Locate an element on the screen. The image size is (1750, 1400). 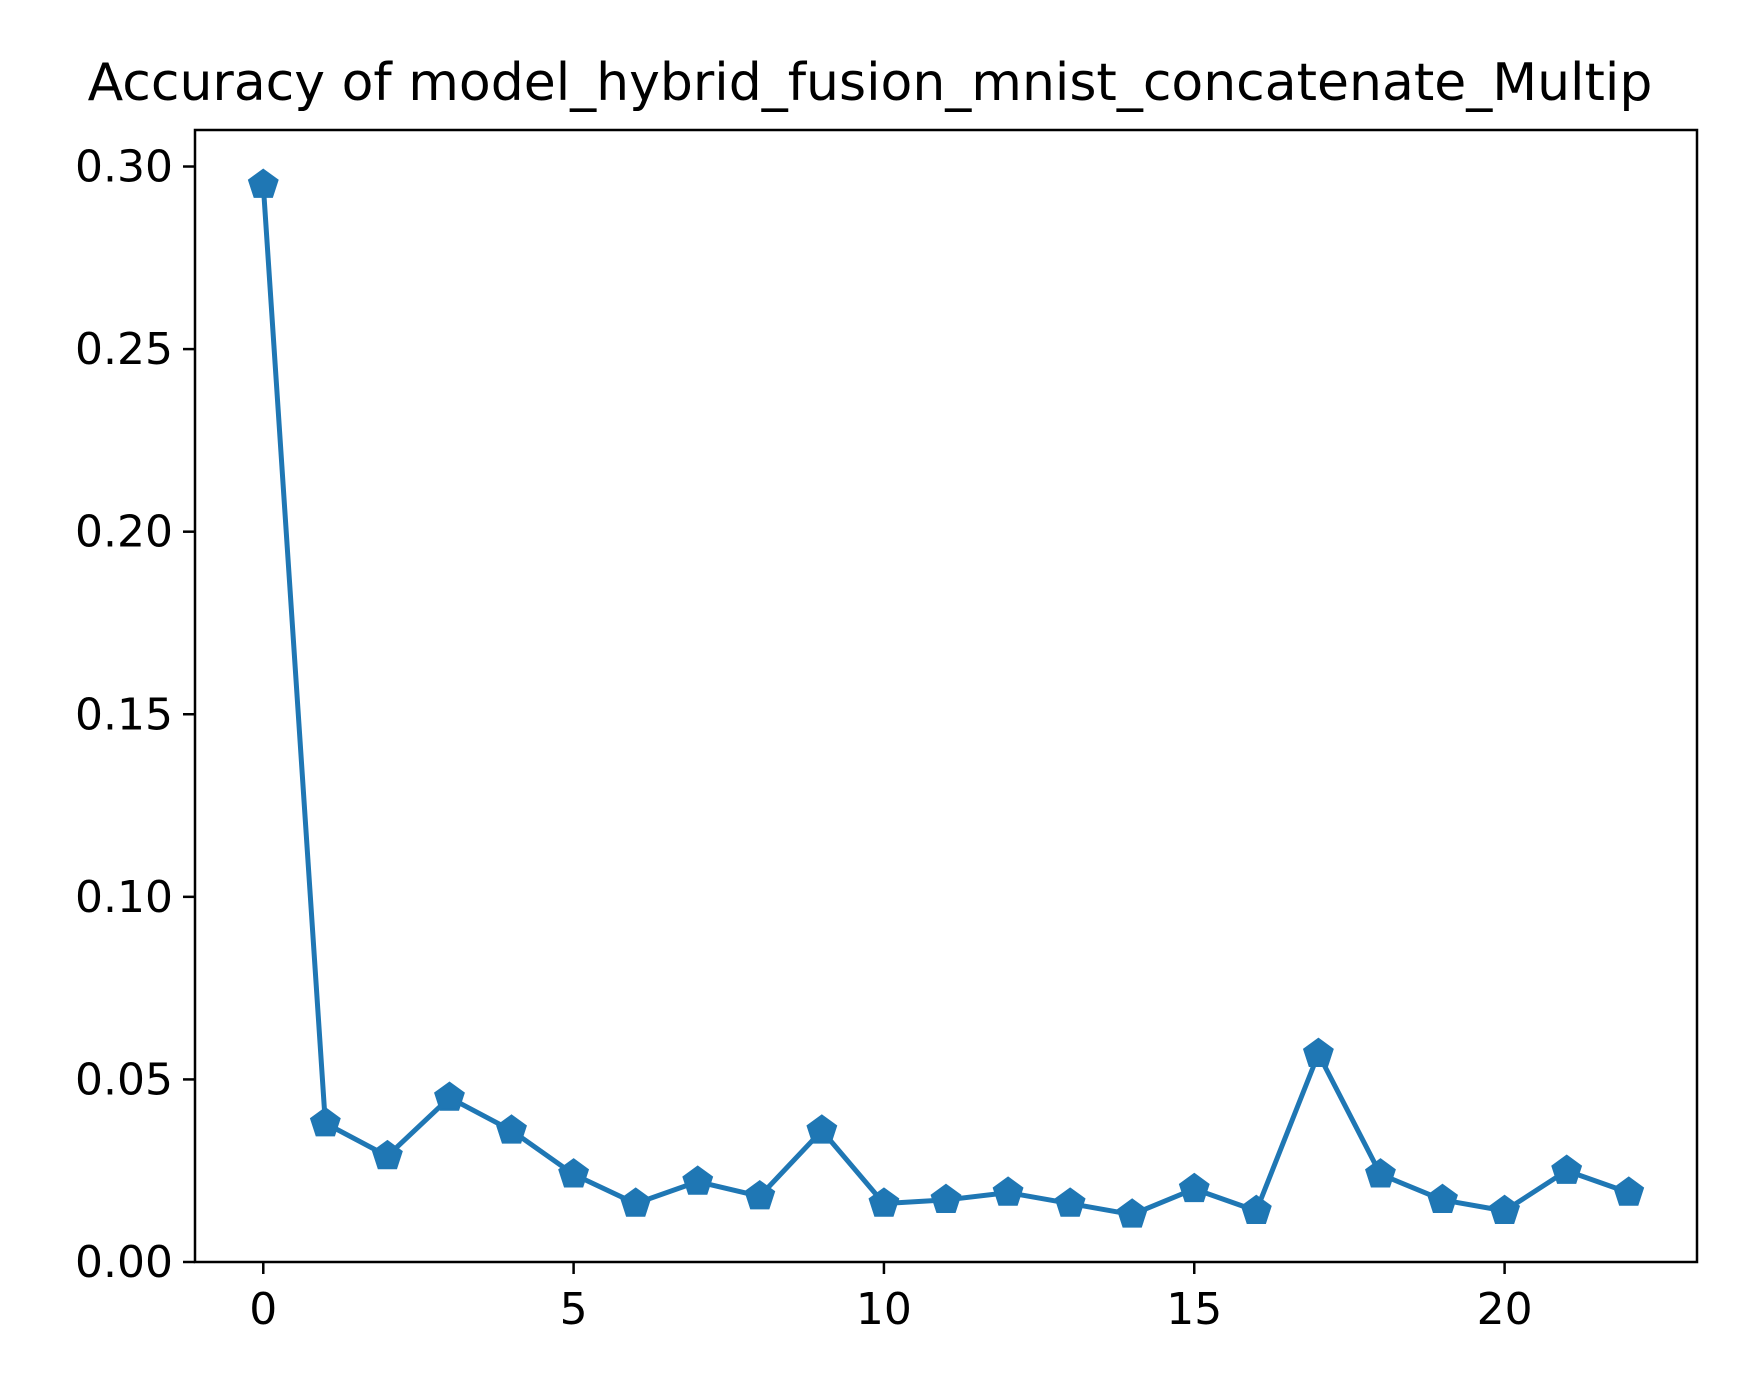
y-axis: 0.00 0.05 0.10 0.15 0.20 0.25 0.30 is located at coordinates (135, 715).